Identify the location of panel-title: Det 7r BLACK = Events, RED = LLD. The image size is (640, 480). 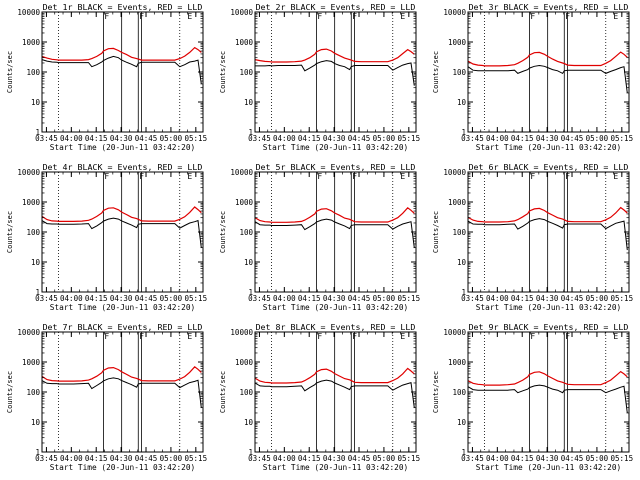
(123, 327).